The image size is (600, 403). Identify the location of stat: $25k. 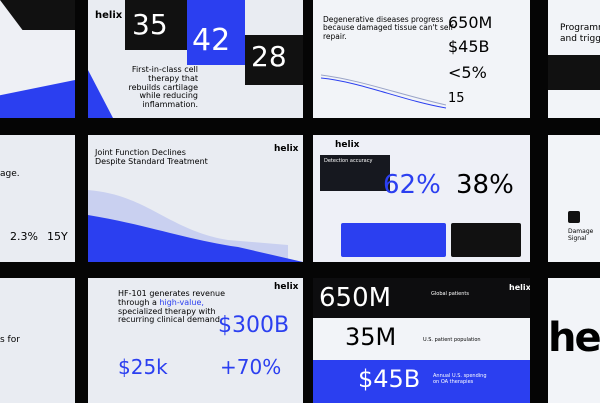
(143, 367).